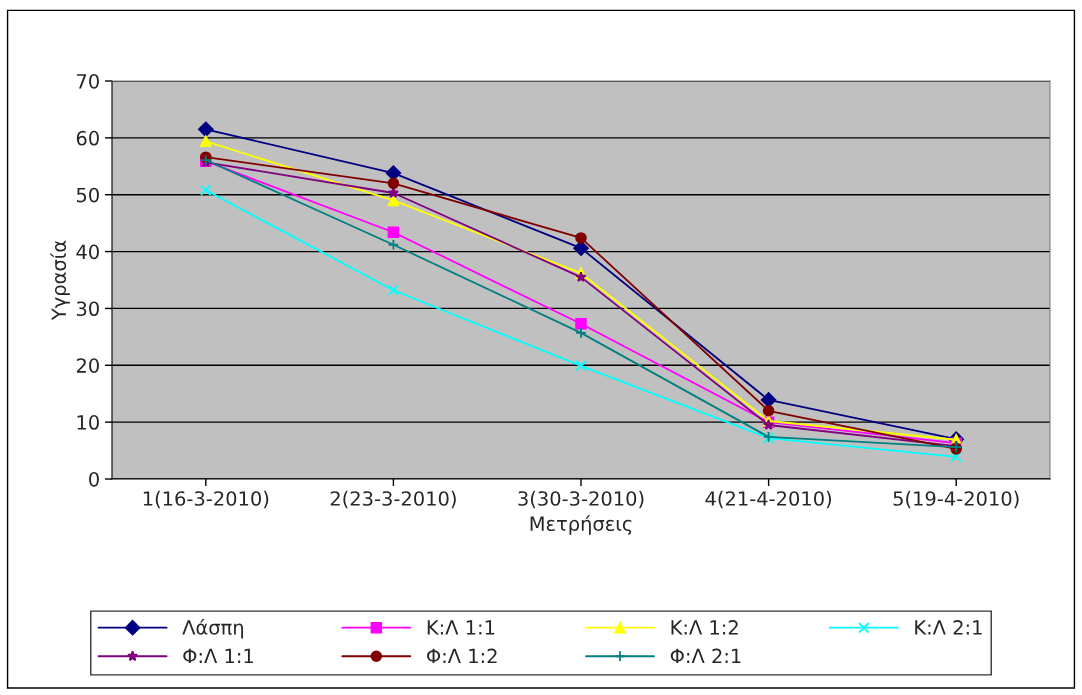 The height and width of the screenshot is (695, 1082). I want to click on legend-label: Φ:Λ 1:1, so click(218, 656).